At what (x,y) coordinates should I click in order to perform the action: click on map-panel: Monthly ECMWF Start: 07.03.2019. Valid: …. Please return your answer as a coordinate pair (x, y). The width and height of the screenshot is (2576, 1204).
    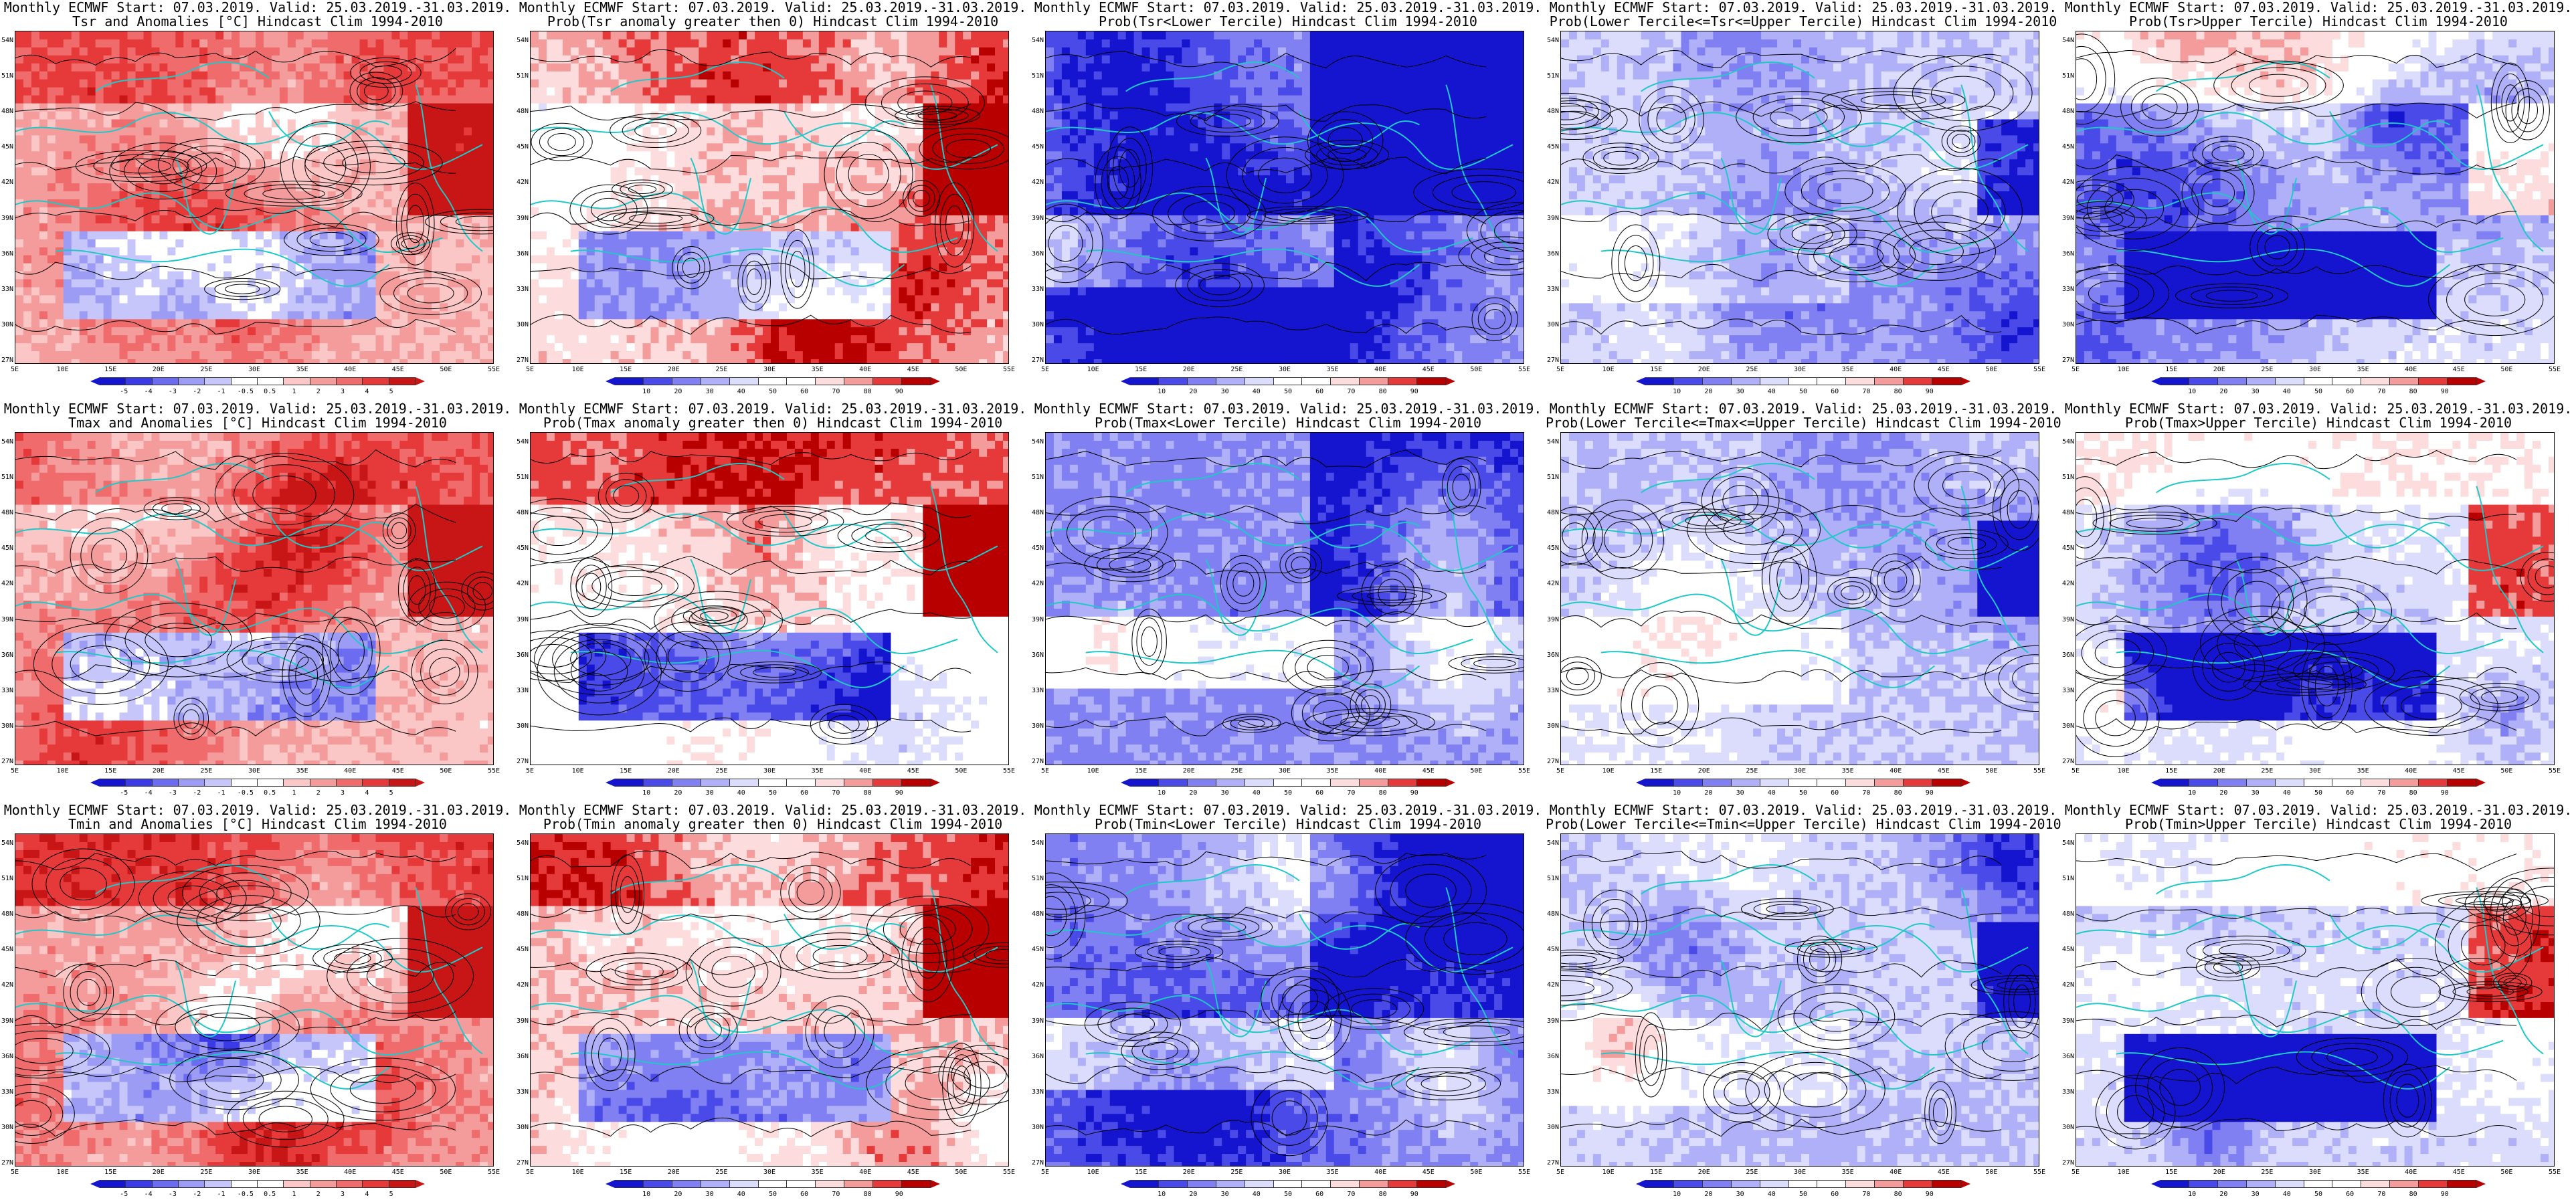
    Looking at the image, I should click on (257, 602).